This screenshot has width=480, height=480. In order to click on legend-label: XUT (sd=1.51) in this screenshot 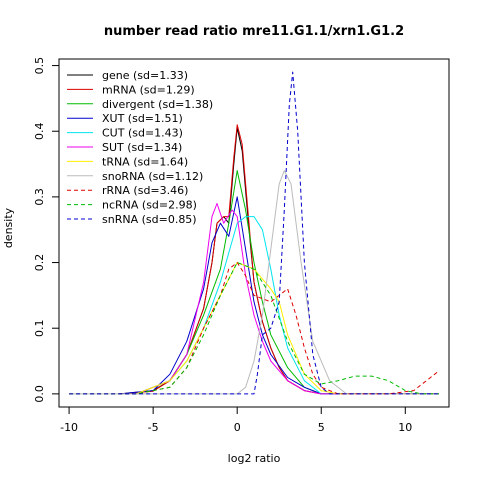, I will do `click(142, 118)`.